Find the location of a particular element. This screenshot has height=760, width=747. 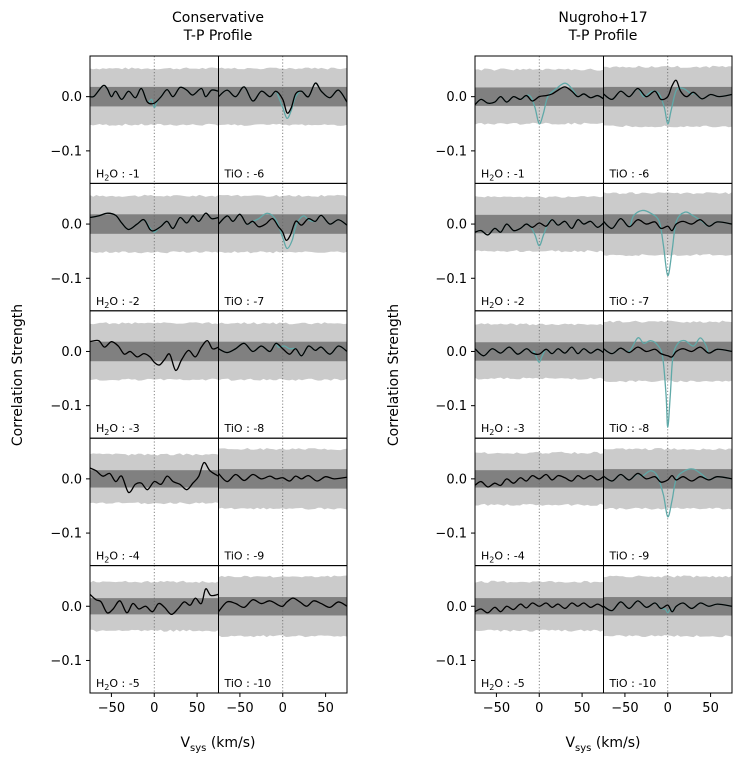

molecule-label: H2O : -5 is located at coordinates (118, 684).